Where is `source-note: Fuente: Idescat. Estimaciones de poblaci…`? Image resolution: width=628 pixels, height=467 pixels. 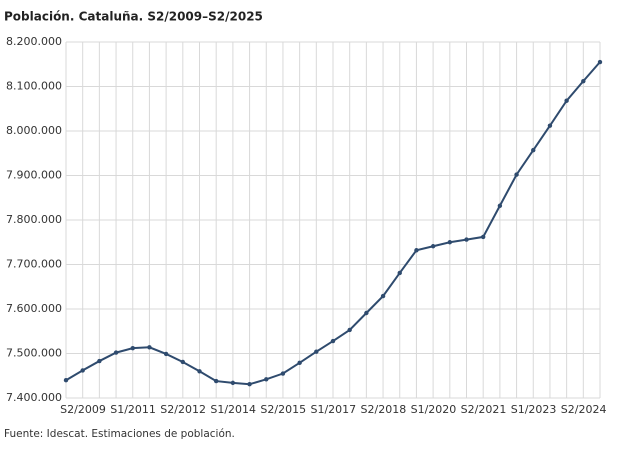
source-note: Fuente: Idescat. Estimaciones de poblaci… is located at coordinates (119, 434).